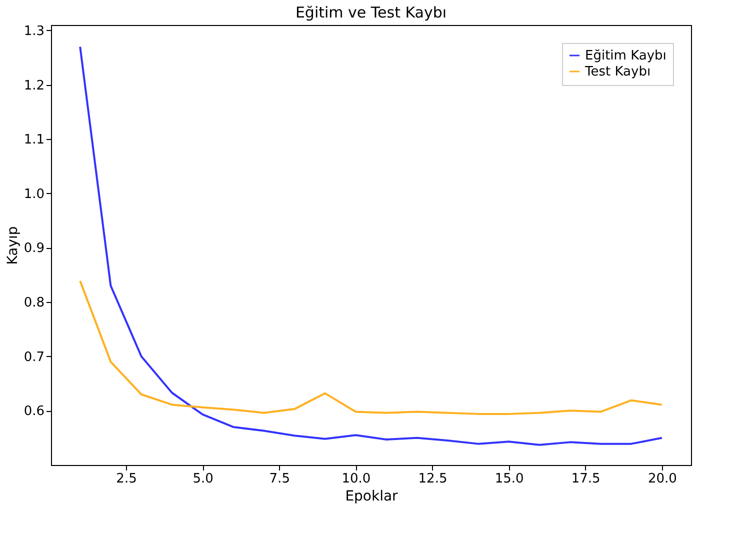 The height and width of the screenshot is (540, 756). Describe the element at coordinates (34, 86) in the screenshot. I see `y-tick-label: 1.2` at that location.